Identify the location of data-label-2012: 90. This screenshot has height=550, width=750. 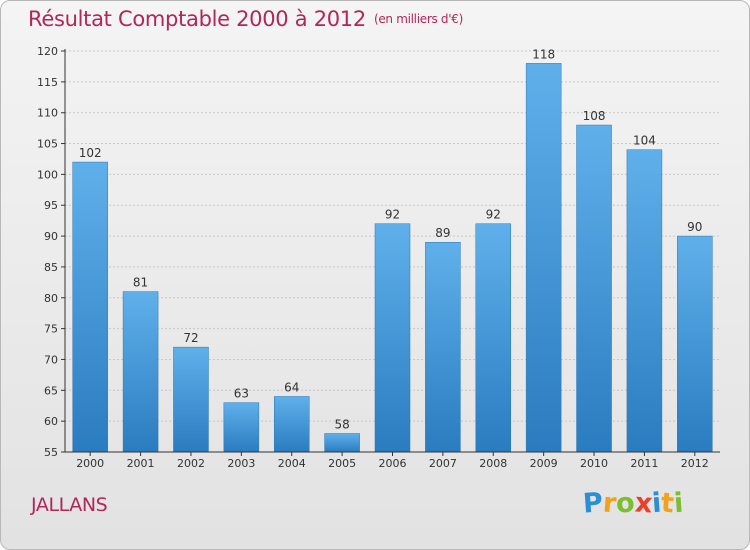
(694, 227).